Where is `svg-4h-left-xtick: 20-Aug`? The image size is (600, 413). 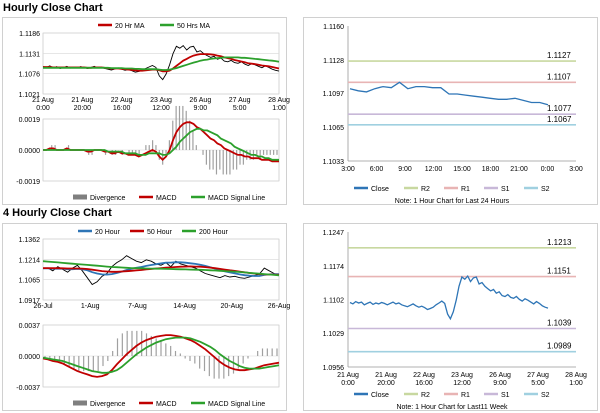
svg-4h-left-xtick: 20-Aug is located at coordinates (232, 306).